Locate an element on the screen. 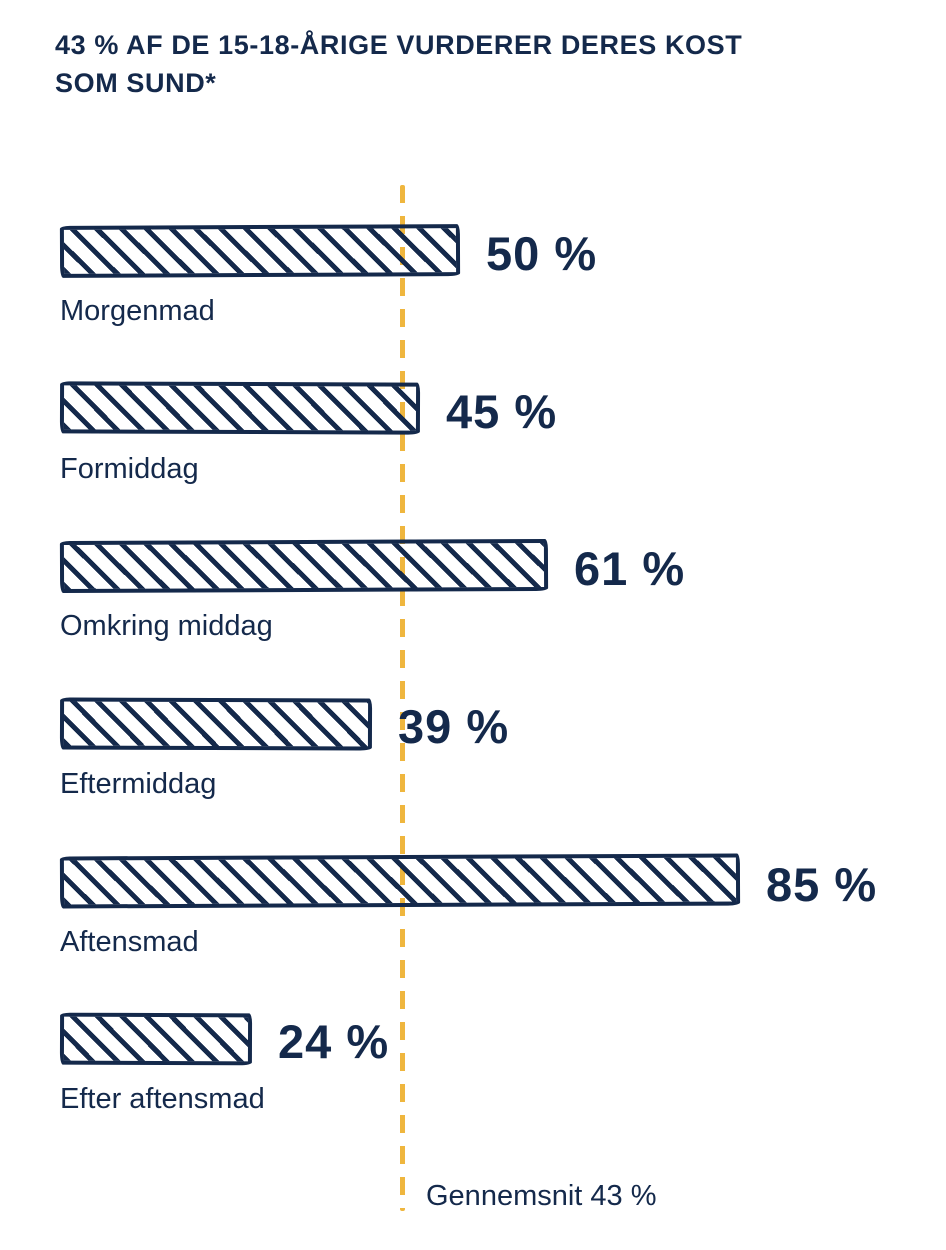 This screenshot has width=946, height=1250. value-label: 85 % is located at coordinates (822, 884).